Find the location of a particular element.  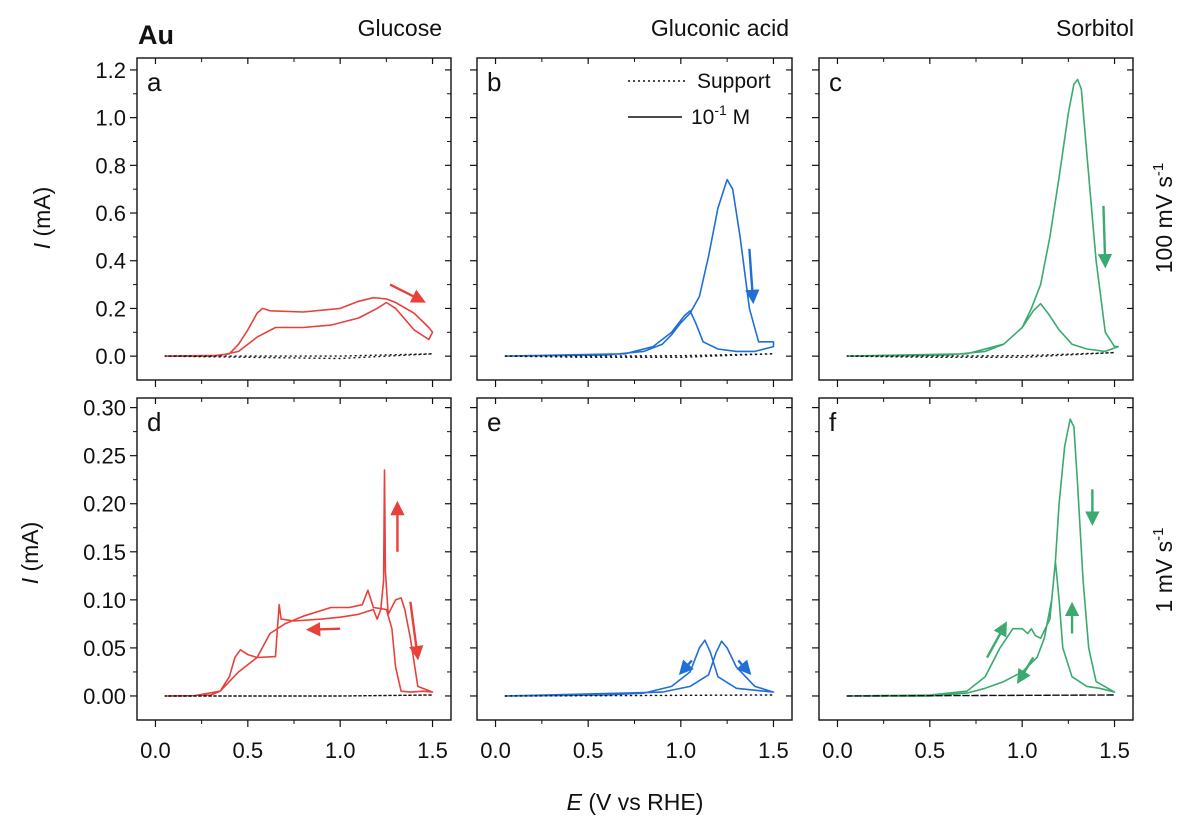

panel-a: 0.0 0.2 0.4 0.6 0.8 1.0 1.2 a is located at coordinates (273, 222).